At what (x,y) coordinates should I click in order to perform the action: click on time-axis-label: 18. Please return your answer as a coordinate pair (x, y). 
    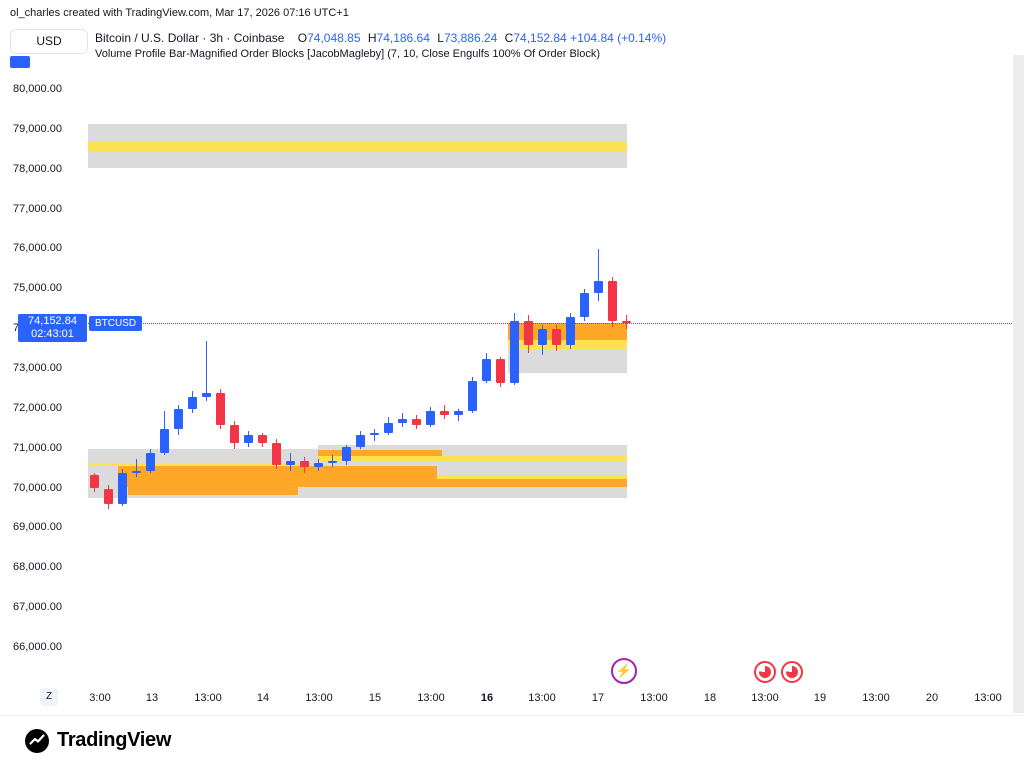
    Looking at the image, I should click on (710, 698).